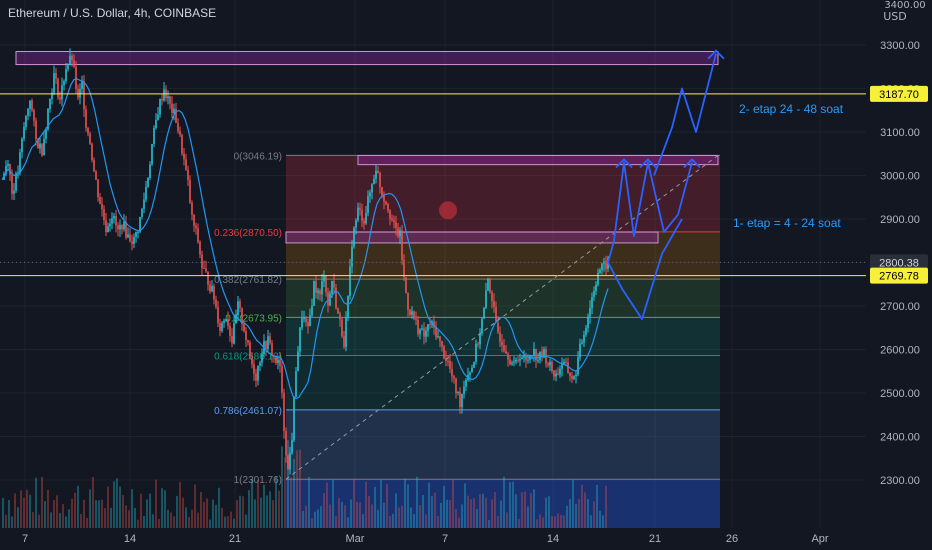 Image resolution: width=932 pixels, height=550 pixels. Describe the element at coordinates (448, 210) in the screenshot. I see `fib-anchor-marker` at that location.